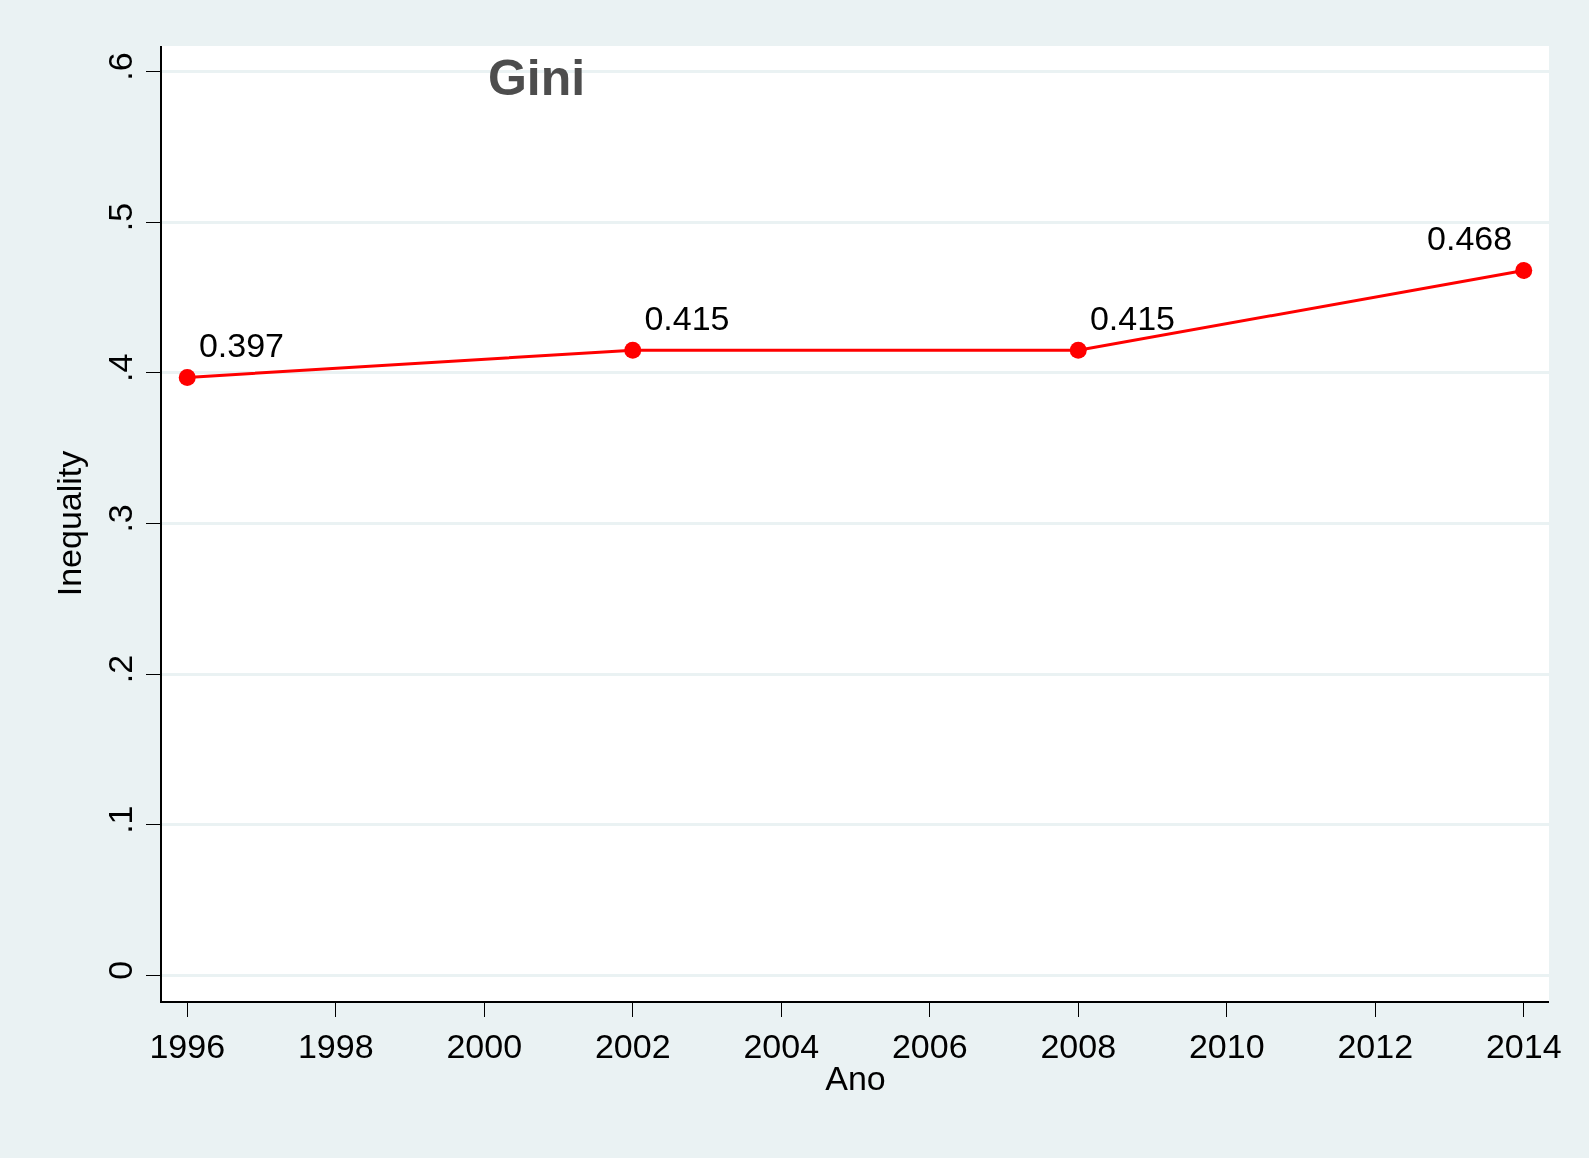 Image resolution: width=1589 pixels, height=1158 pixels. What do you see at coordinates (781, 1045) in the screenshot?
I see `x-tick-label: 2004` at bounding box center [781, 1045].